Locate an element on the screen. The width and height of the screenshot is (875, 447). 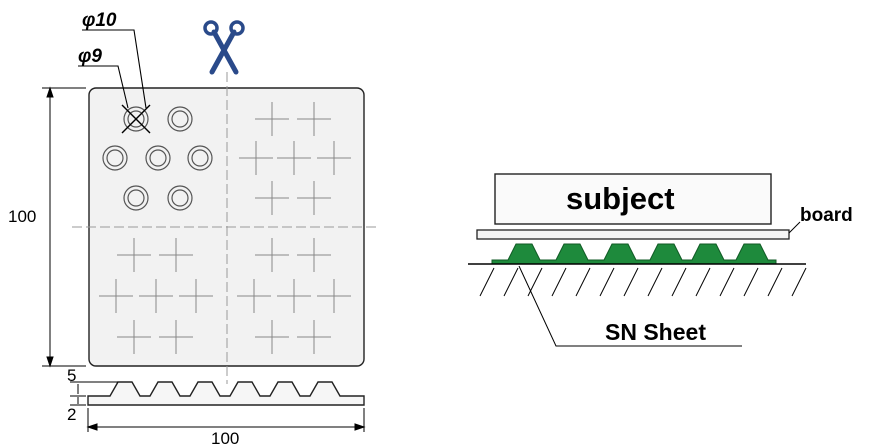
sheet-profile is located at coordinates (226, 393).